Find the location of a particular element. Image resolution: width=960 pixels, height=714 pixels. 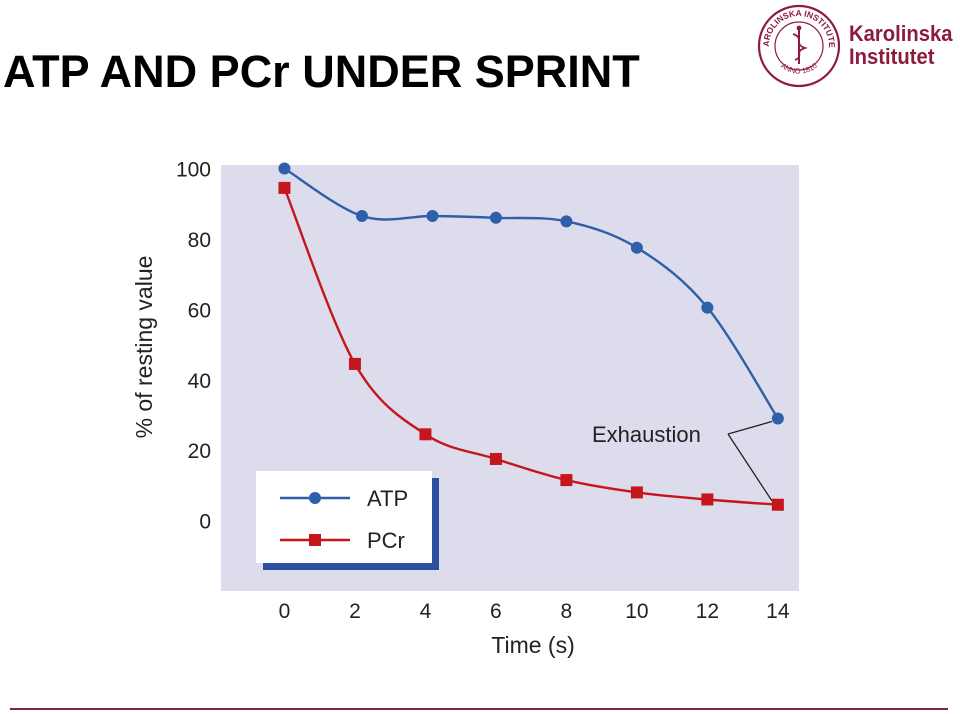

y-tick-label: 100 is located at coordinates (193, 170).